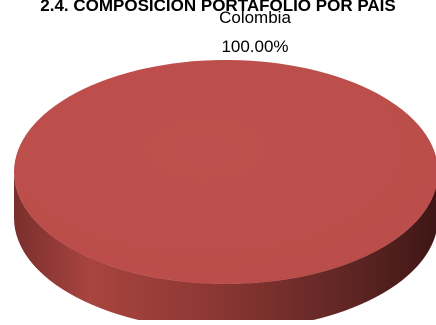 The image size is (436, 325). Describe the element at coordinates (218, 7) in the screenshot. I see `chart-title: 2.4. COMPOSICIÓN PORTAFOLIO POR PAÍS` at that location.